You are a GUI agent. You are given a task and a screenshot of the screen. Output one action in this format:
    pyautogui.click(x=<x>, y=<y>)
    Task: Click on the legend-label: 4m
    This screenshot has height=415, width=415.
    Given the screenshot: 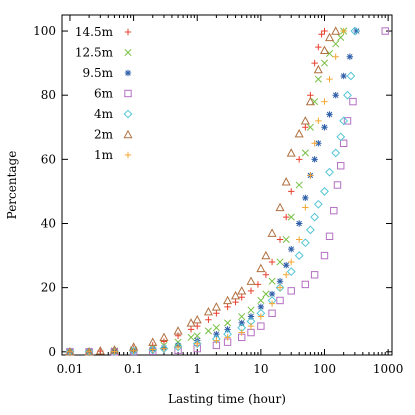 What is the action you would take?
    pyautogui.click(x=104, y=114)
    